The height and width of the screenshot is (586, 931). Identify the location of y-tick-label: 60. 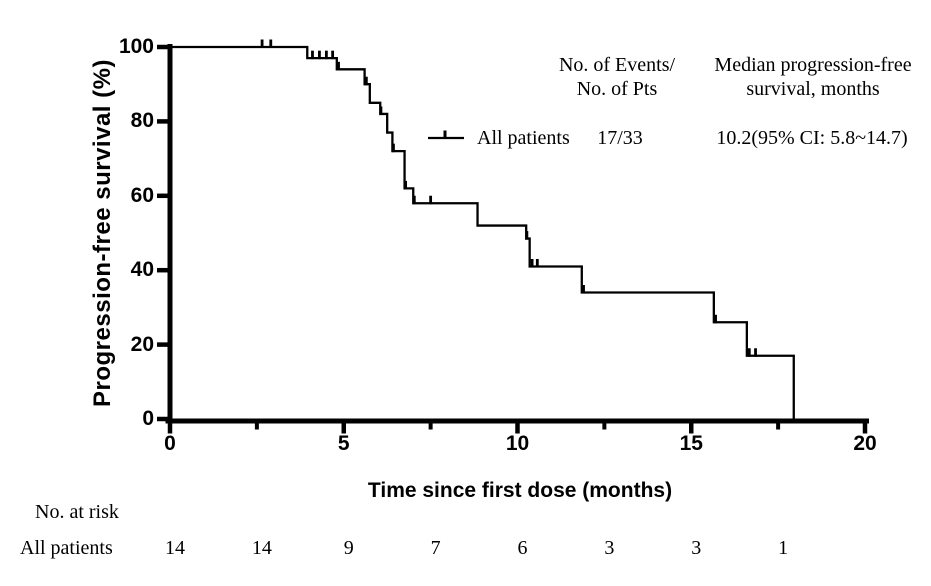
(142, 195).